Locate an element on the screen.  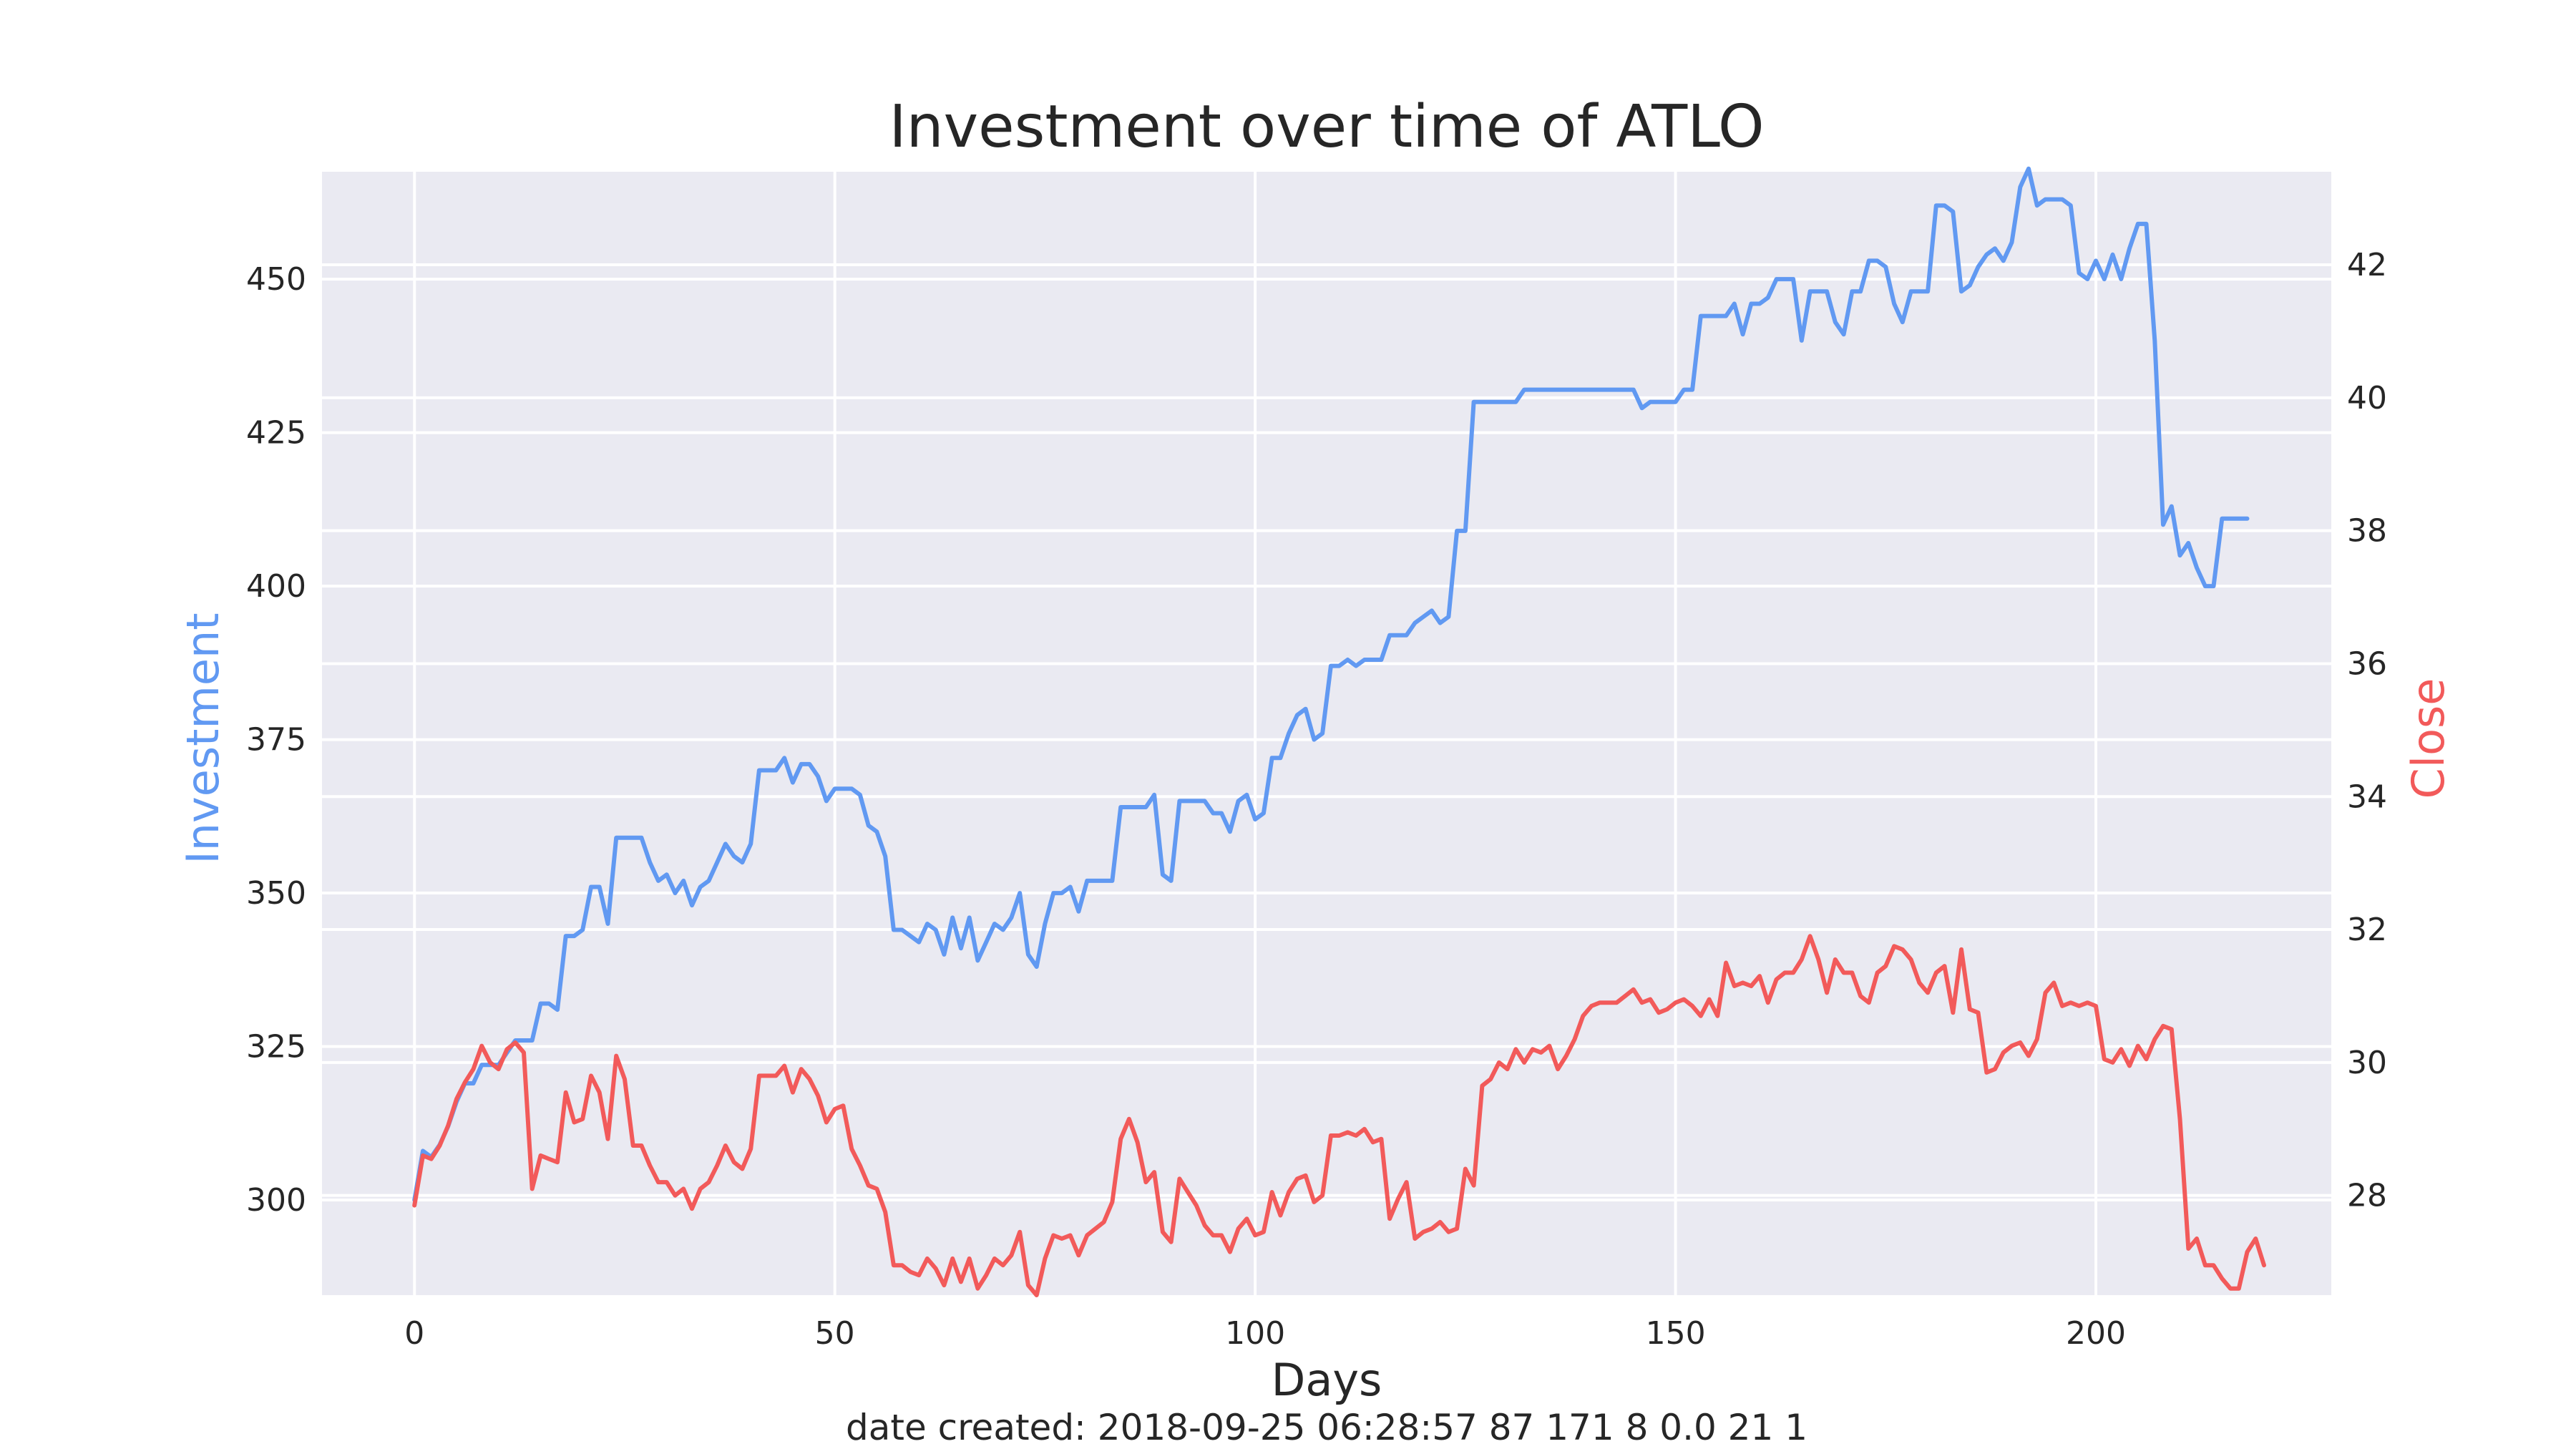
right-y-tick-label: 36 is located at coordinates (2367, 663).